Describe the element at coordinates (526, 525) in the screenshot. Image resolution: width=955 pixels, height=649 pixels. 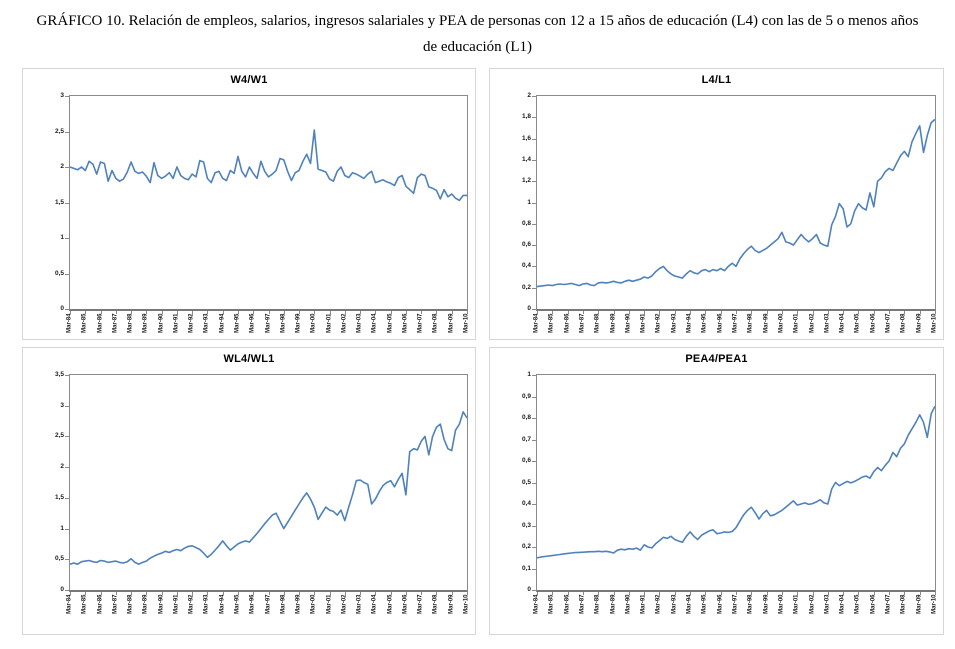
I see `y-axis-label: 0,3` at that location.